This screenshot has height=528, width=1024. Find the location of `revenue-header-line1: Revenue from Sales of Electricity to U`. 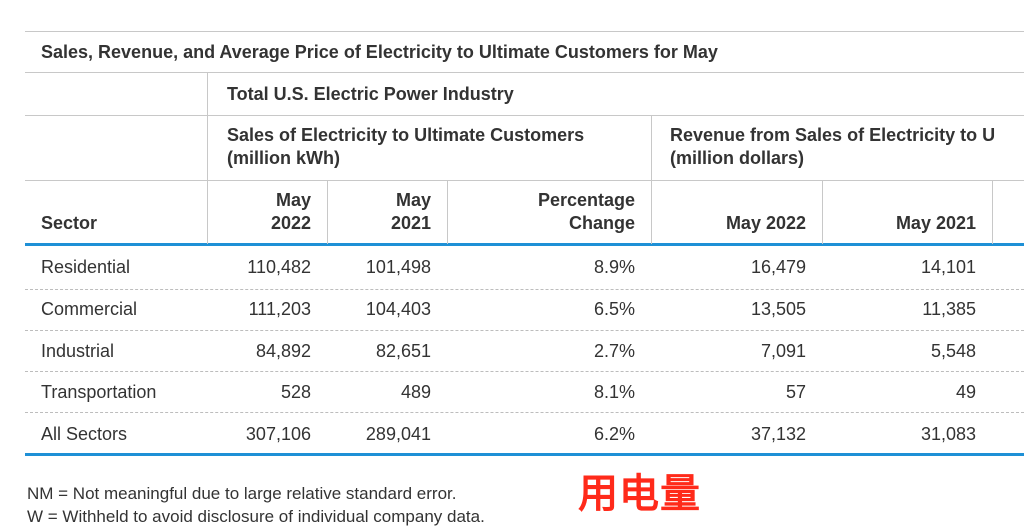

revenue-header-line1: Revenue from Sales of Electricity to U is located at coordinates (833, 135).